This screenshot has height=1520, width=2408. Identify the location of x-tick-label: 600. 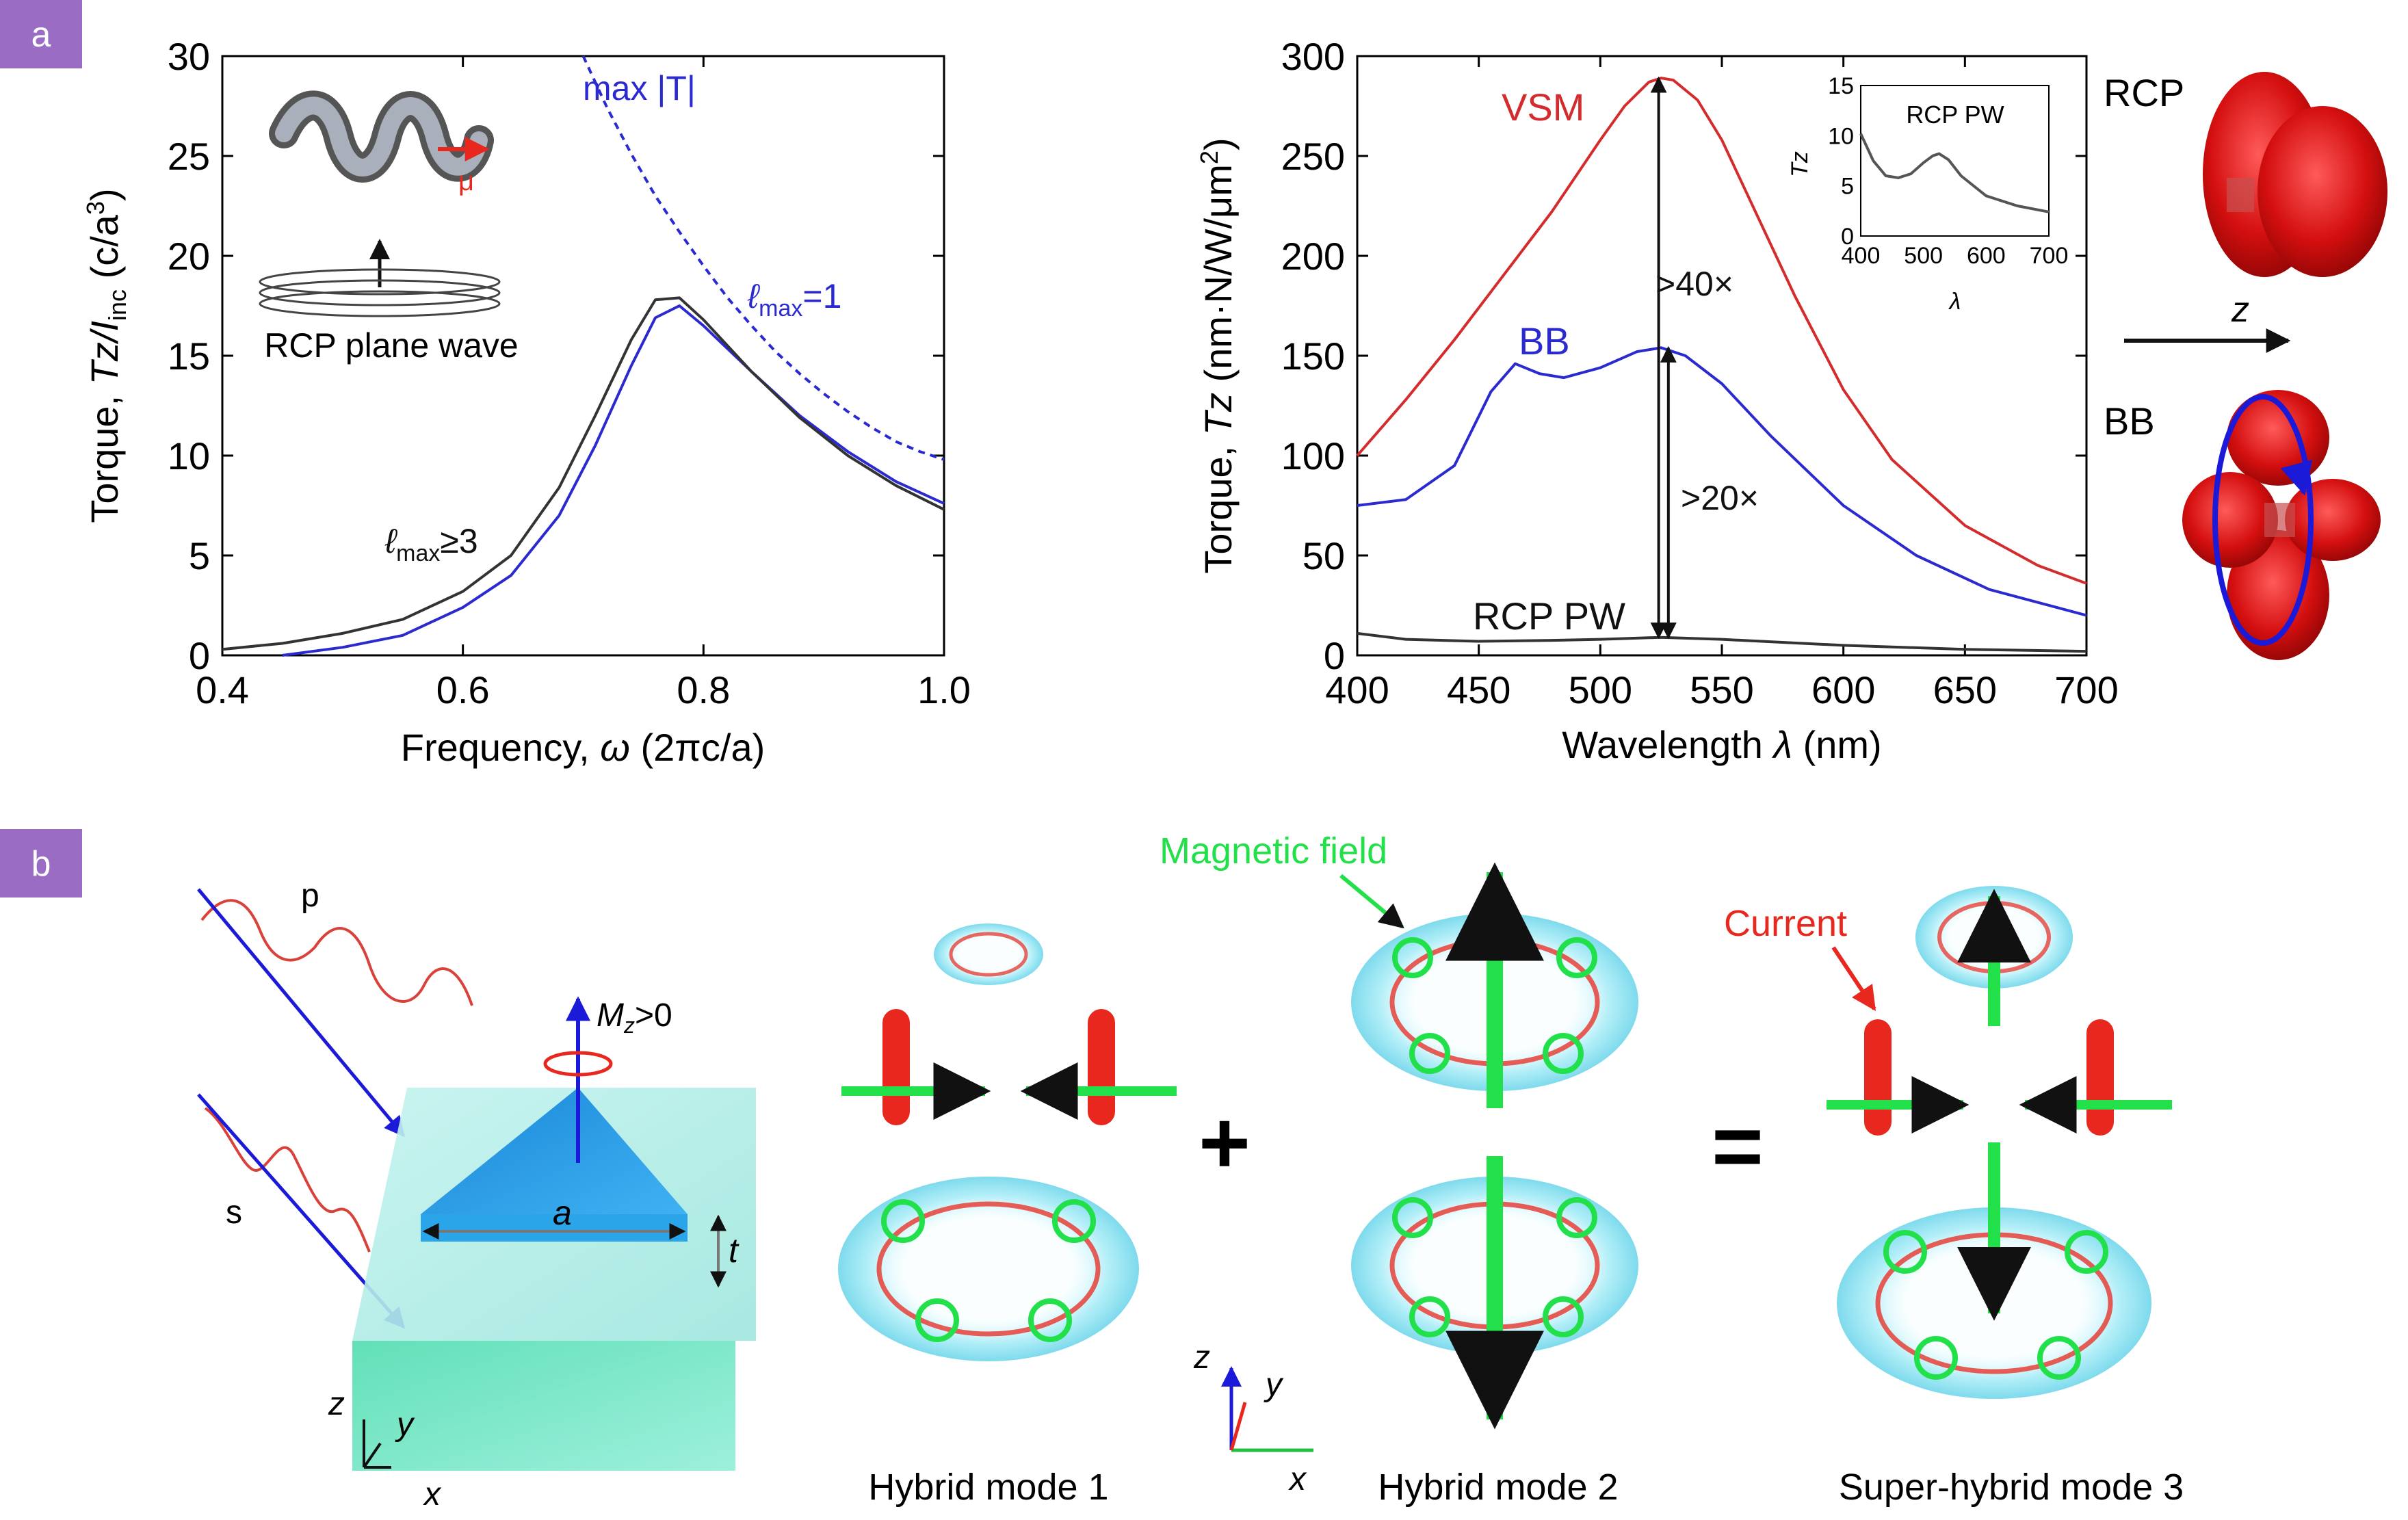
(1843, 689).